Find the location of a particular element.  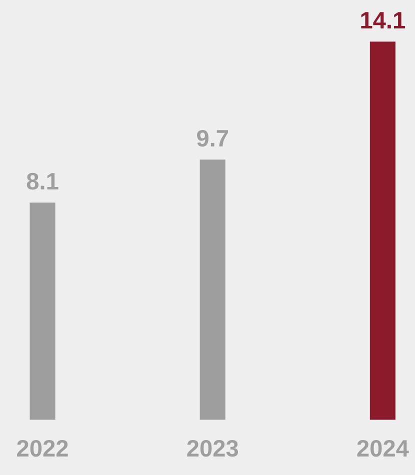

data-label: 8.1 is located at coordinates (42, 181).